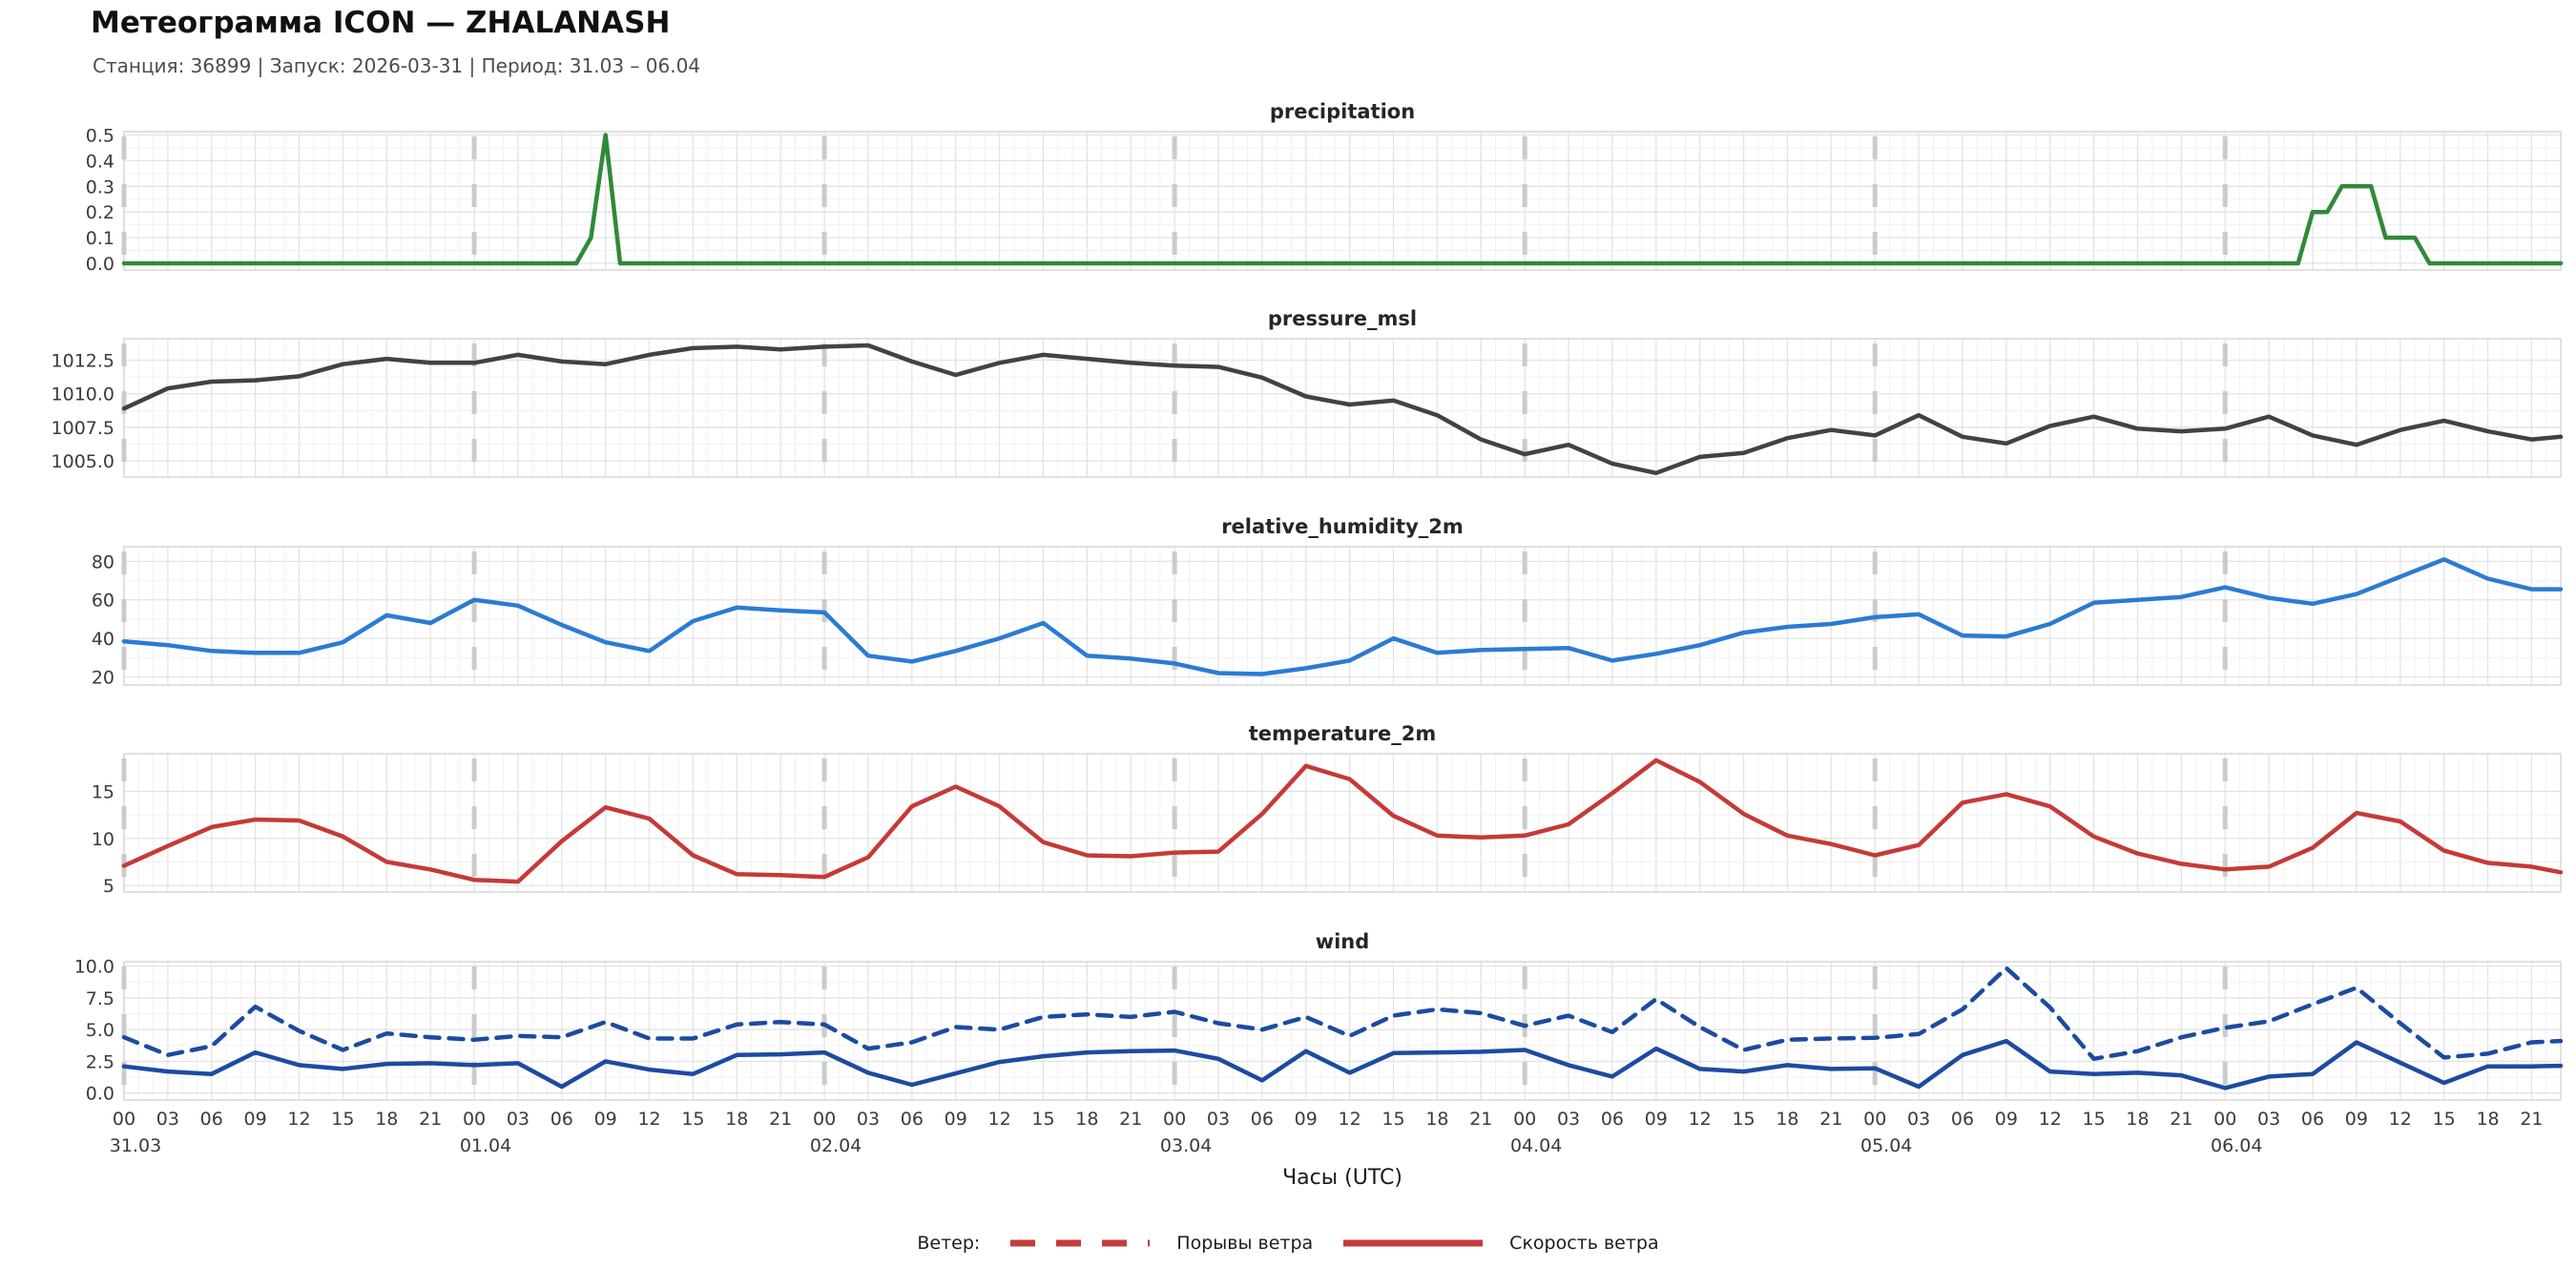 The image size is (2576, 1288). I want to click on svg-text: 04.04, so click(1536, 1145).